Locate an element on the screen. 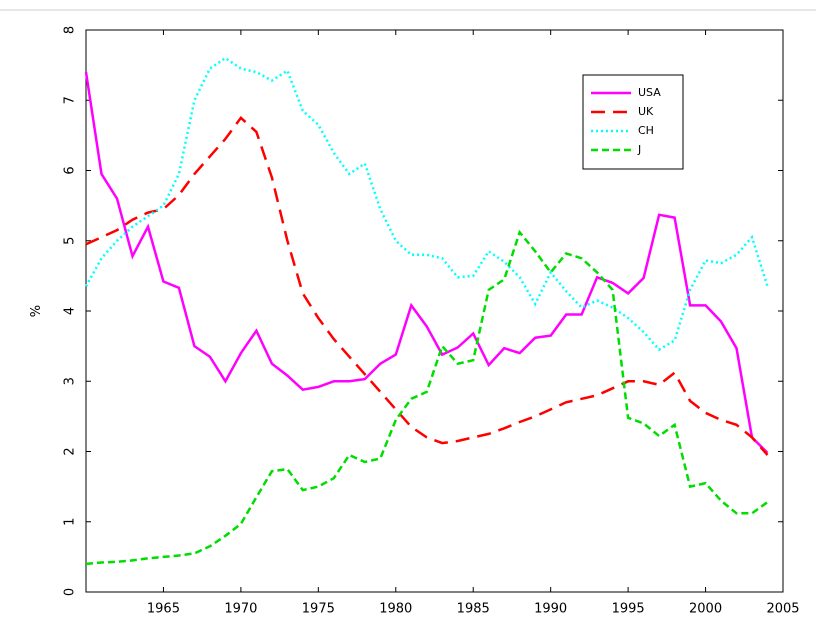 The width and height of the screenshot is (816, 628). x-tick-label: 1995 is located at coordinates (628, 609).